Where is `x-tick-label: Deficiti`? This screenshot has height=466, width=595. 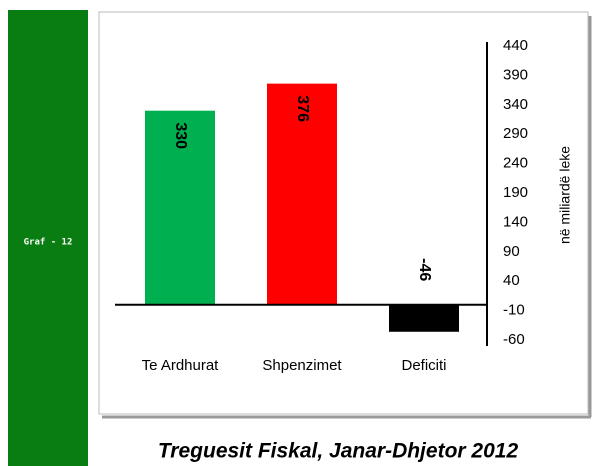 x-tick-label: Deficiti is located at coordinates (423, 365).